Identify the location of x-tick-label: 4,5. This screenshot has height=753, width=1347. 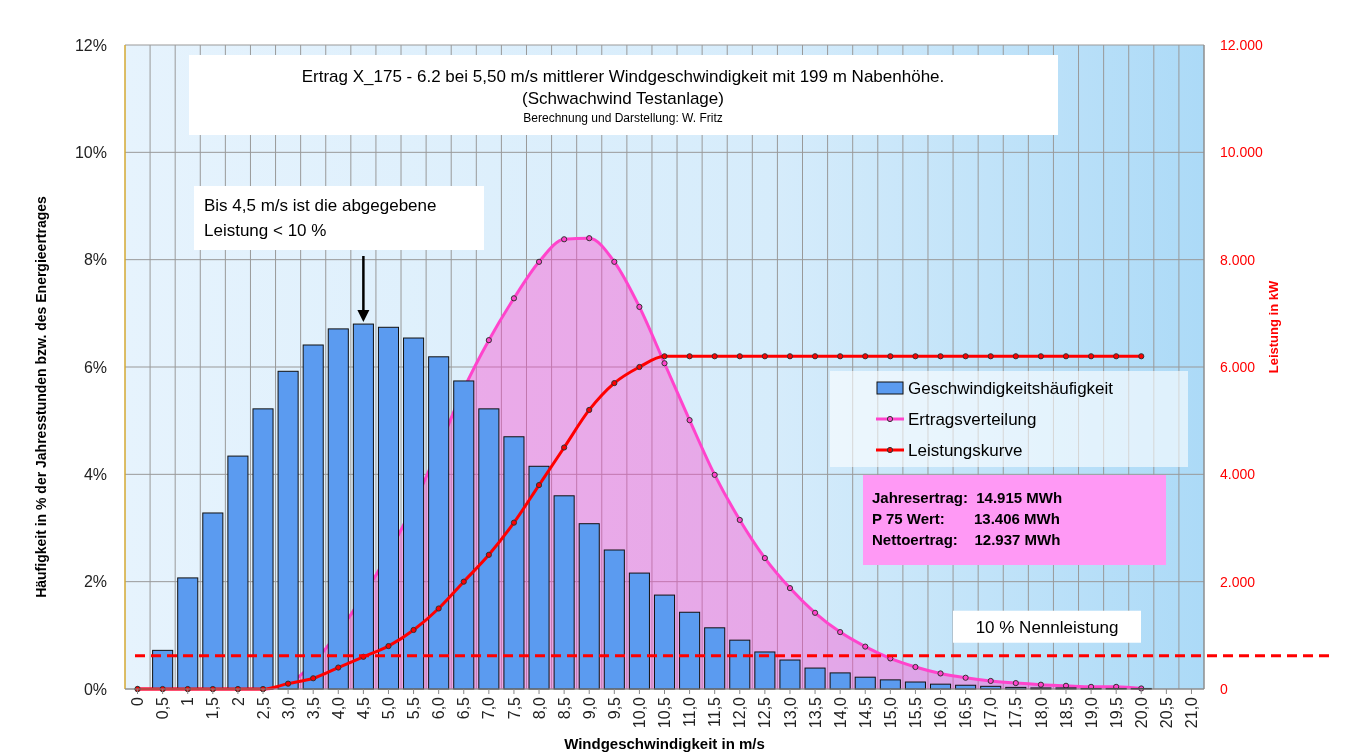
(363, 708).